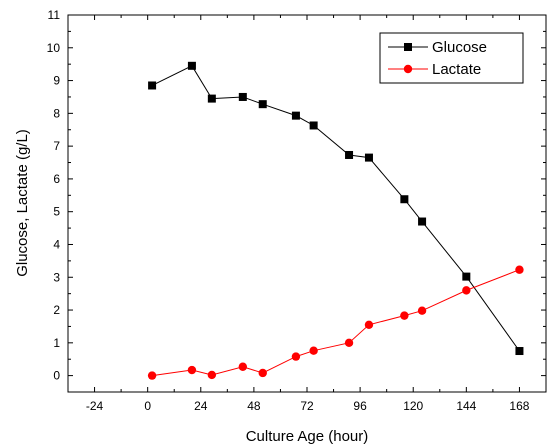  What do you see at coordinates (408, 69) in the screenshot?
I see `legend-marker-lactate` at bounding box center [408, 69].